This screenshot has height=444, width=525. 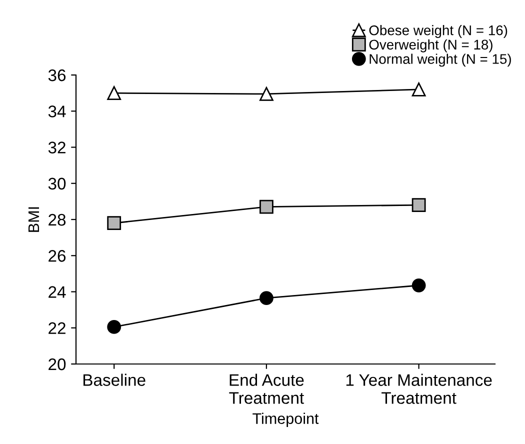 I want to click on y-tick-label: 32, so click(x=57, y=148).